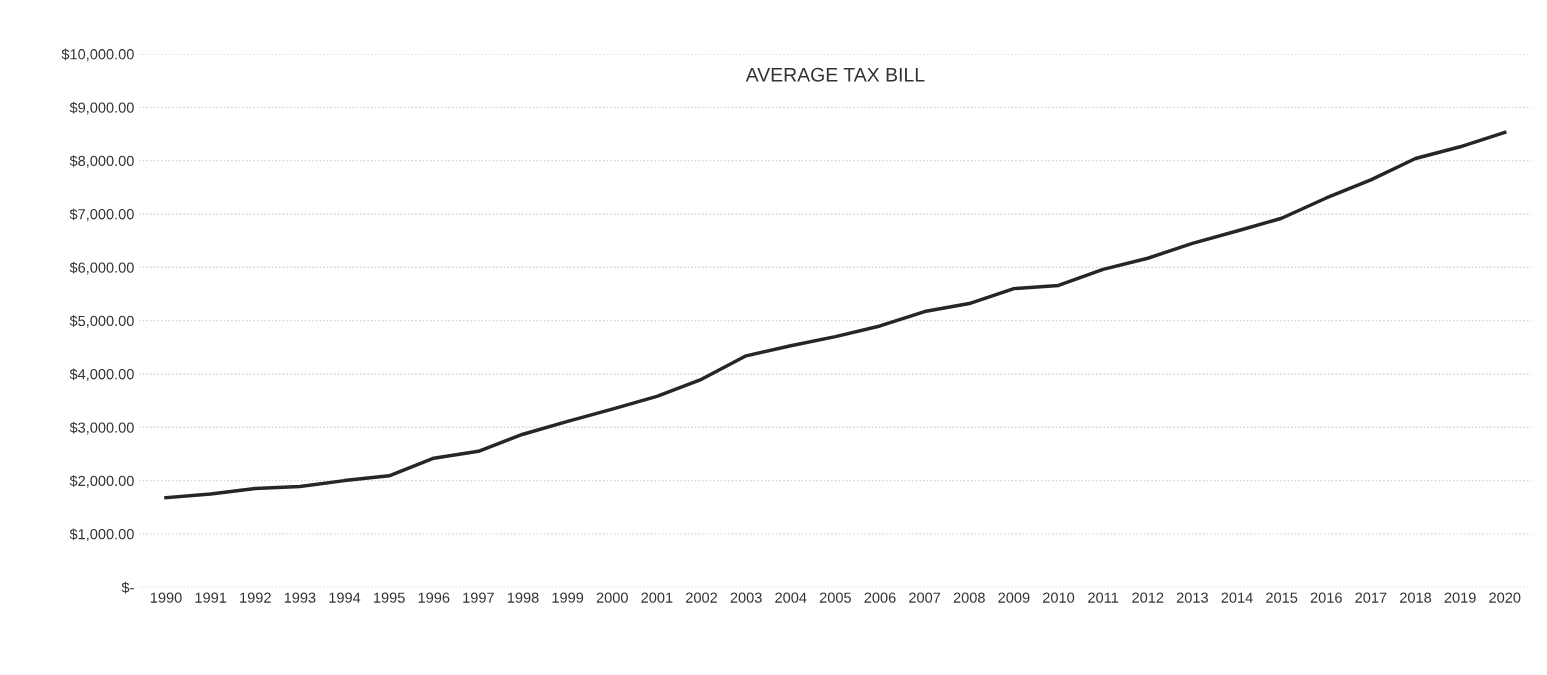 The width and height of the screenshot is (1547, 675). What do you see at coordinates (835, 597) in the screenshot?
I see `x-tick-label: 2005` at bounding box center [835, 597].